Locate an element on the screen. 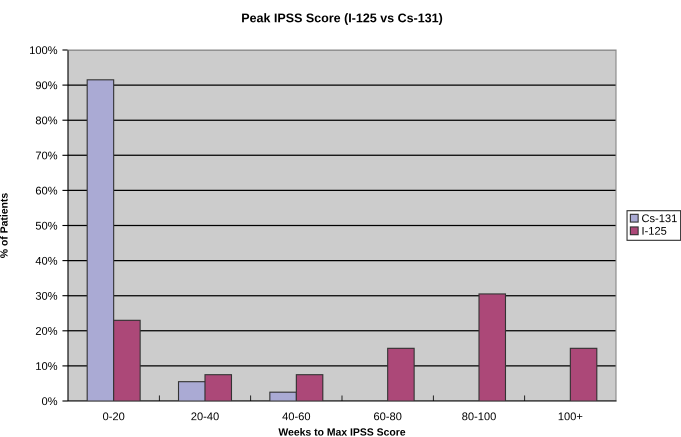  y-tick-label: 60% is located at coordinates (47, 190).